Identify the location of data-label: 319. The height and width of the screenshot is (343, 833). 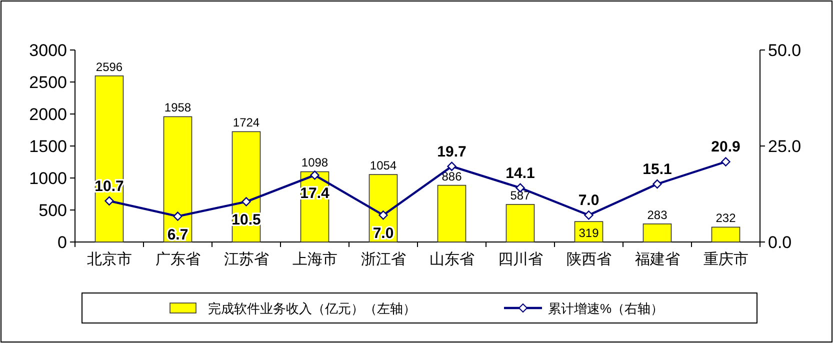
(589, 233).